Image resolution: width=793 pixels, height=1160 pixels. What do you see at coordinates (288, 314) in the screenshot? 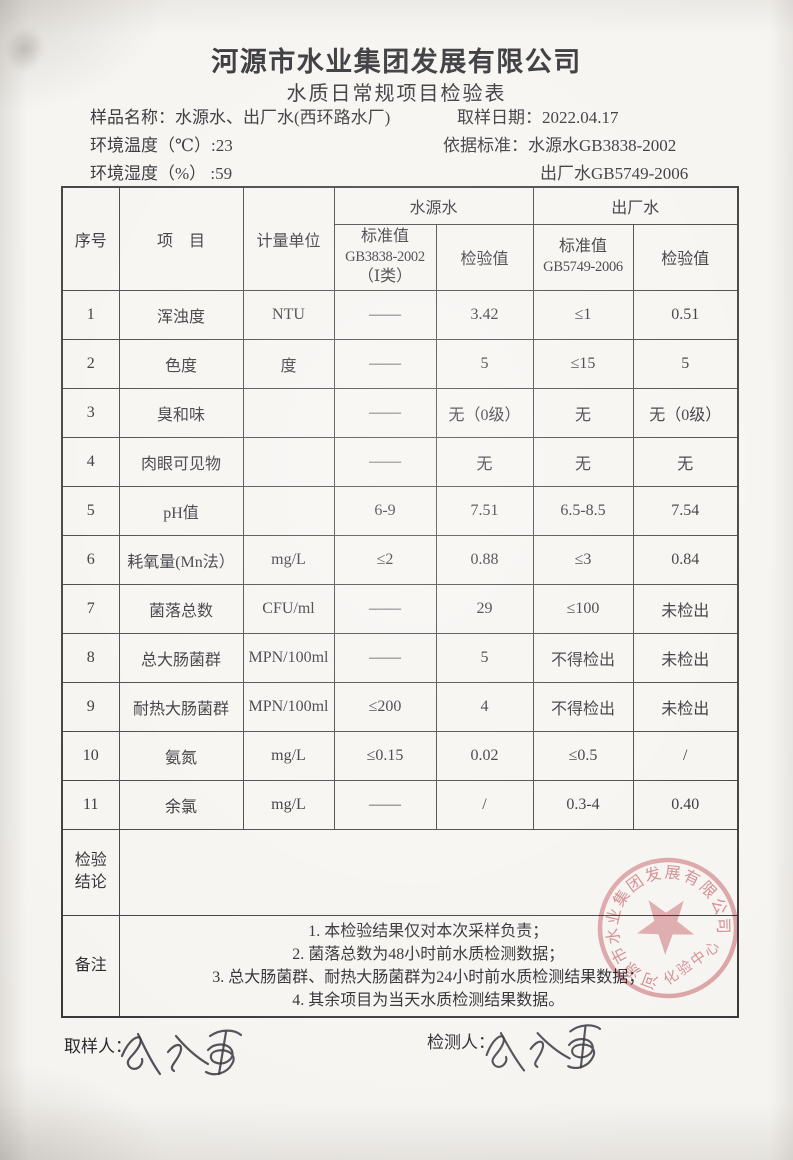
I see `unit: NTU` at bounding box center [288, 314].